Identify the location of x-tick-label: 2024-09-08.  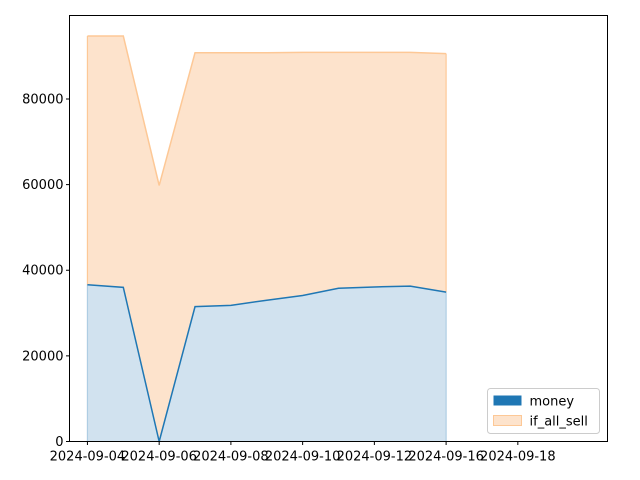
(231, 457).